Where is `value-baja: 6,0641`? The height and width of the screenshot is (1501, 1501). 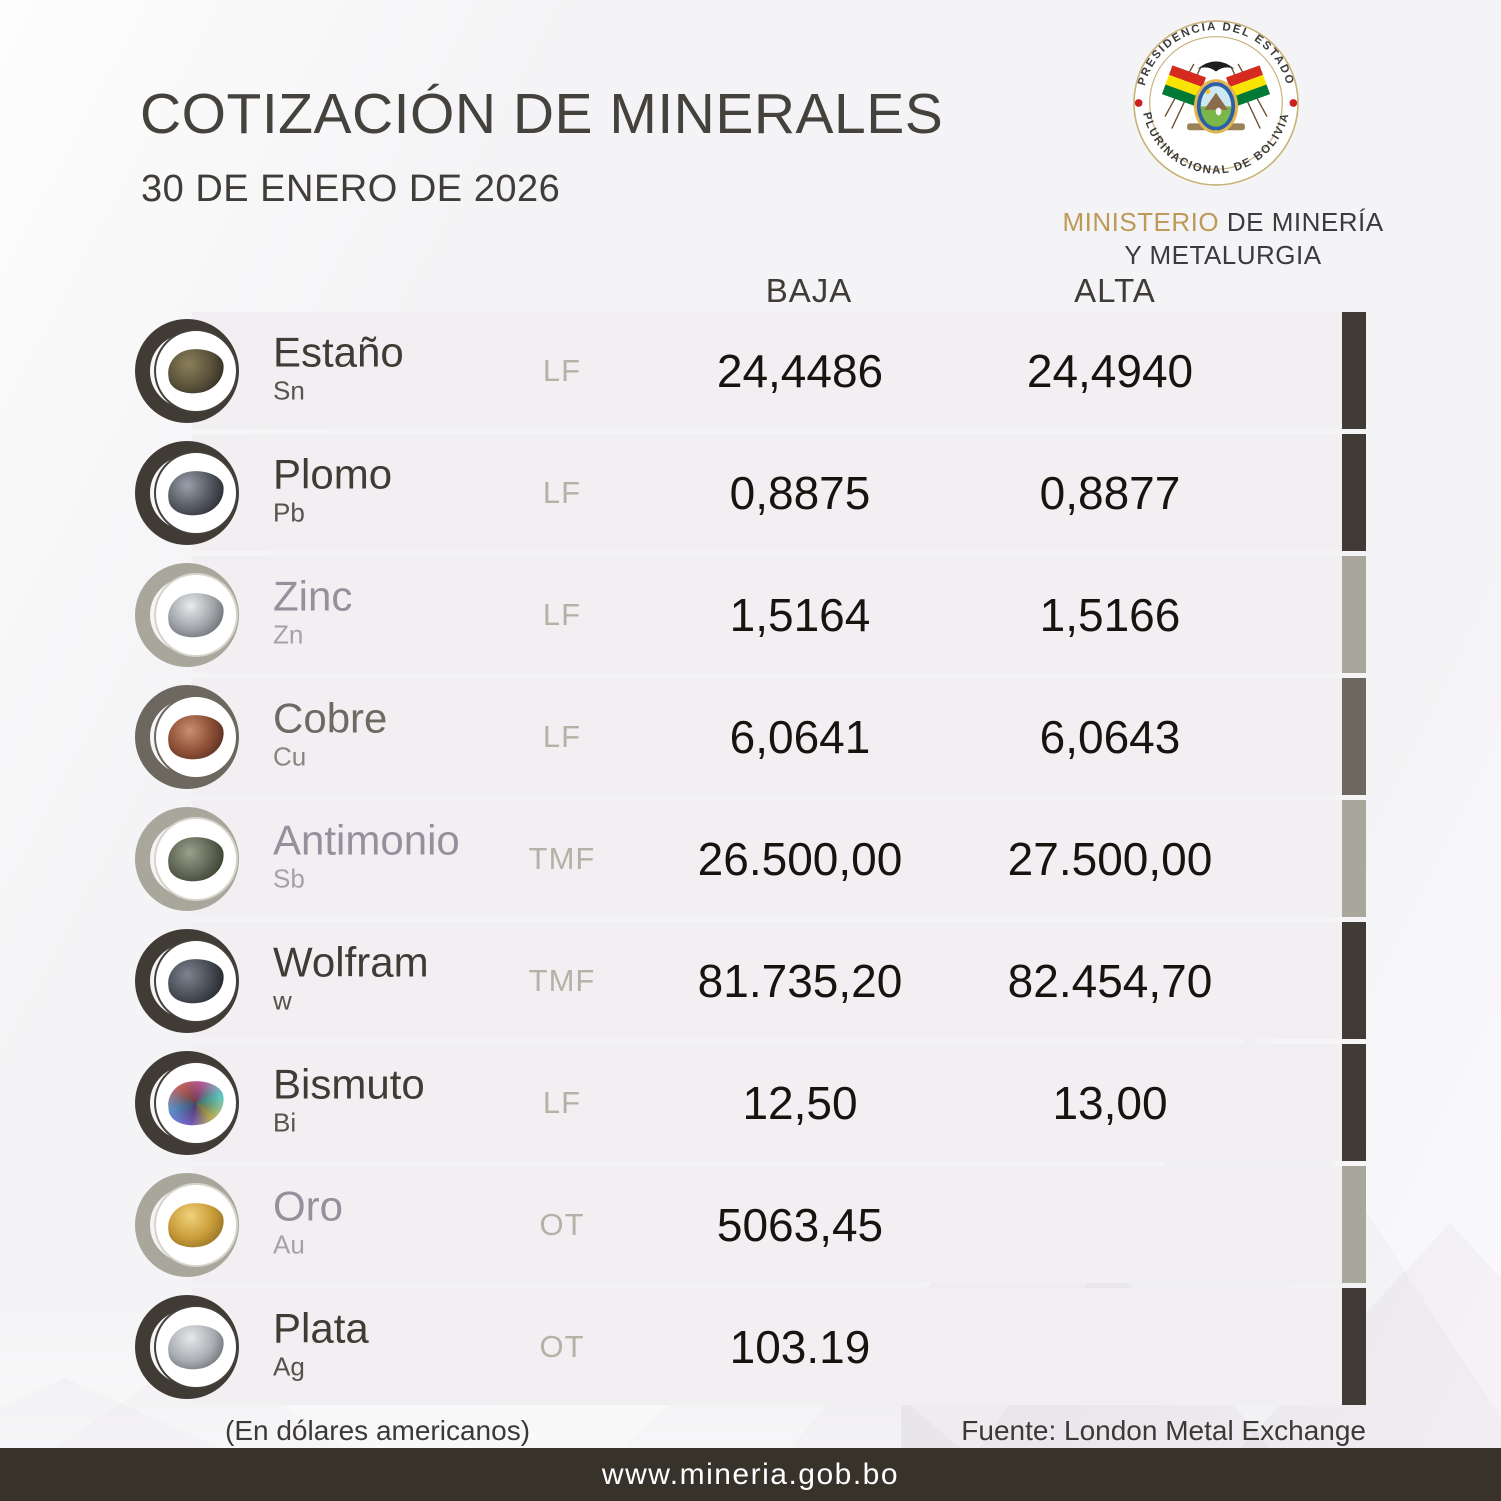
value-baja: 6,0641 is located at coordinates (800, 736).